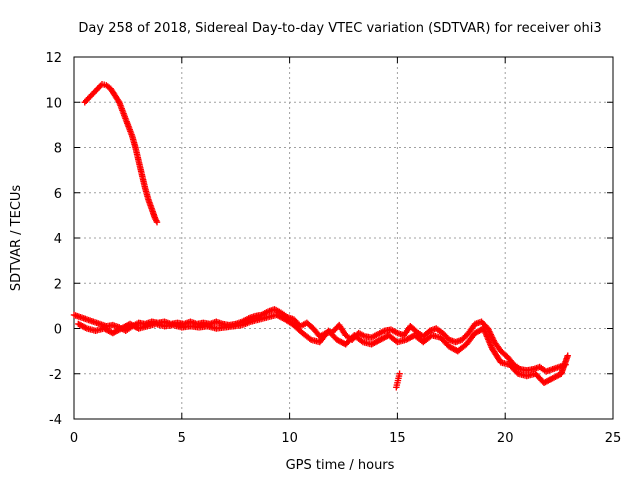 This screenshot has height=480, width=640. What do you see at coordinates (613, 438) in the screenshot?
I see `x-tick-label: 25` at bounding box center [613, 438].